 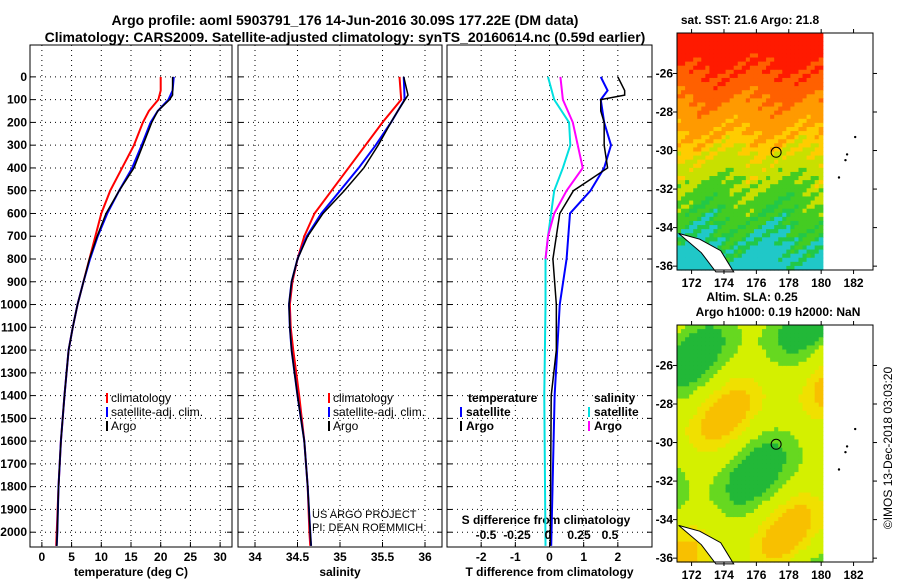 I want to click on x-tick-label: 5, so click(x=71, y=557).